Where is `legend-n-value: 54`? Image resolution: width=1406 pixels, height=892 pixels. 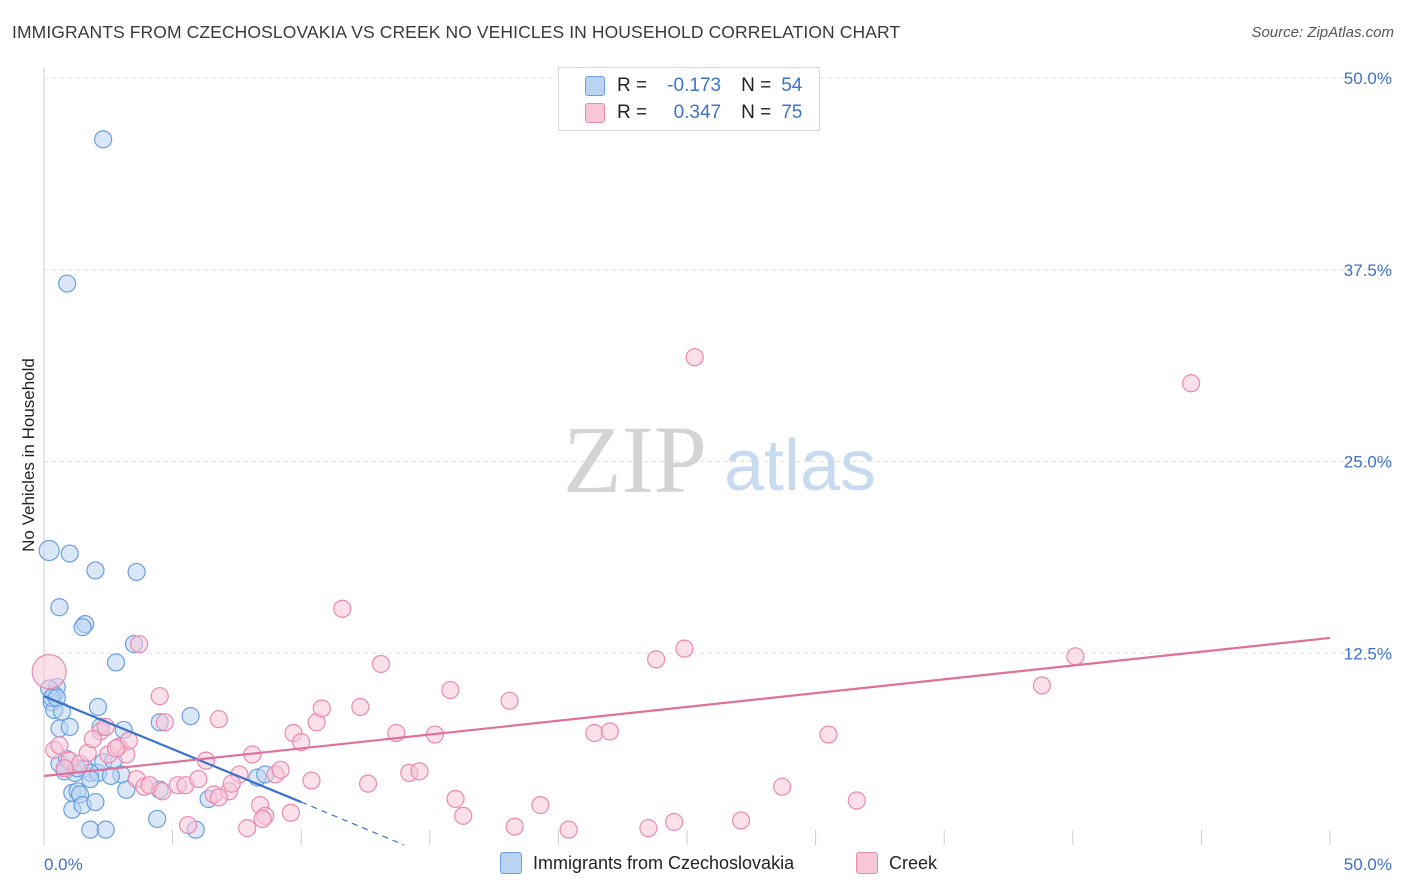
legend-n-value: 54 is located at coordinates (792, 85).